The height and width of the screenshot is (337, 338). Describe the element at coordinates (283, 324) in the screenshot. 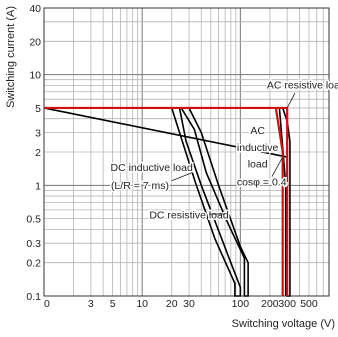

I see `x-axis-label: Switching voltage (V)` at that location.